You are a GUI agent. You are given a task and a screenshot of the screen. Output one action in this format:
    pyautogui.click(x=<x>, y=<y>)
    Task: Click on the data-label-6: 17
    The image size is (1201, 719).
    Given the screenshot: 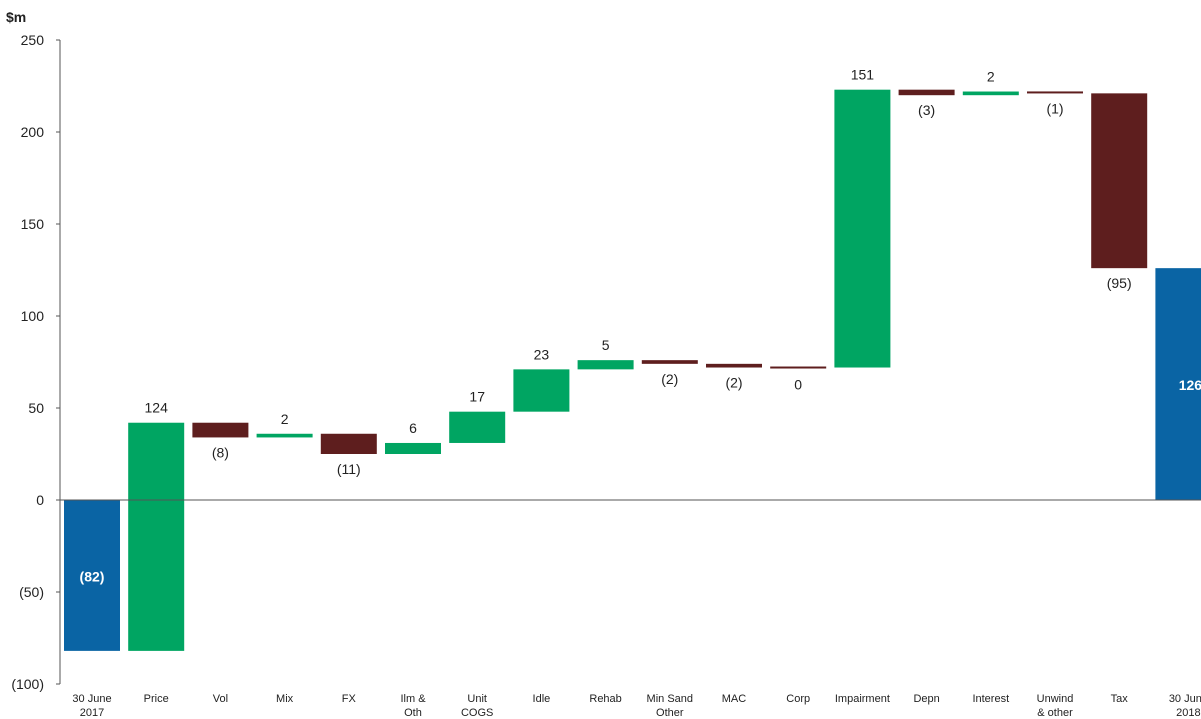 What is the action you would take?
    pyautogui.click(x=477, y=397)
    